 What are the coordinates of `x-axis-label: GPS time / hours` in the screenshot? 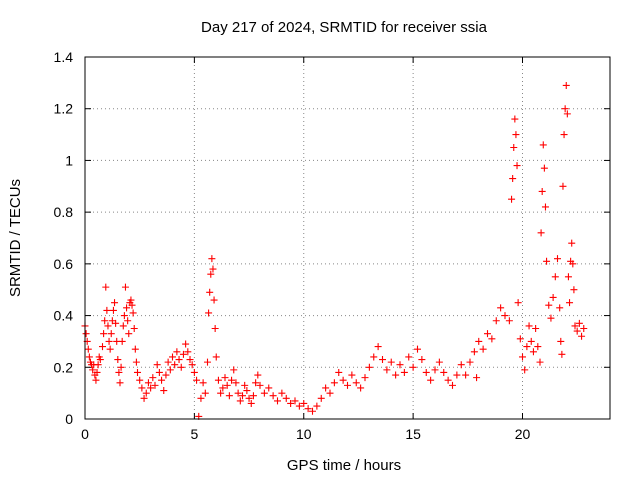 It's located at (344, 465).